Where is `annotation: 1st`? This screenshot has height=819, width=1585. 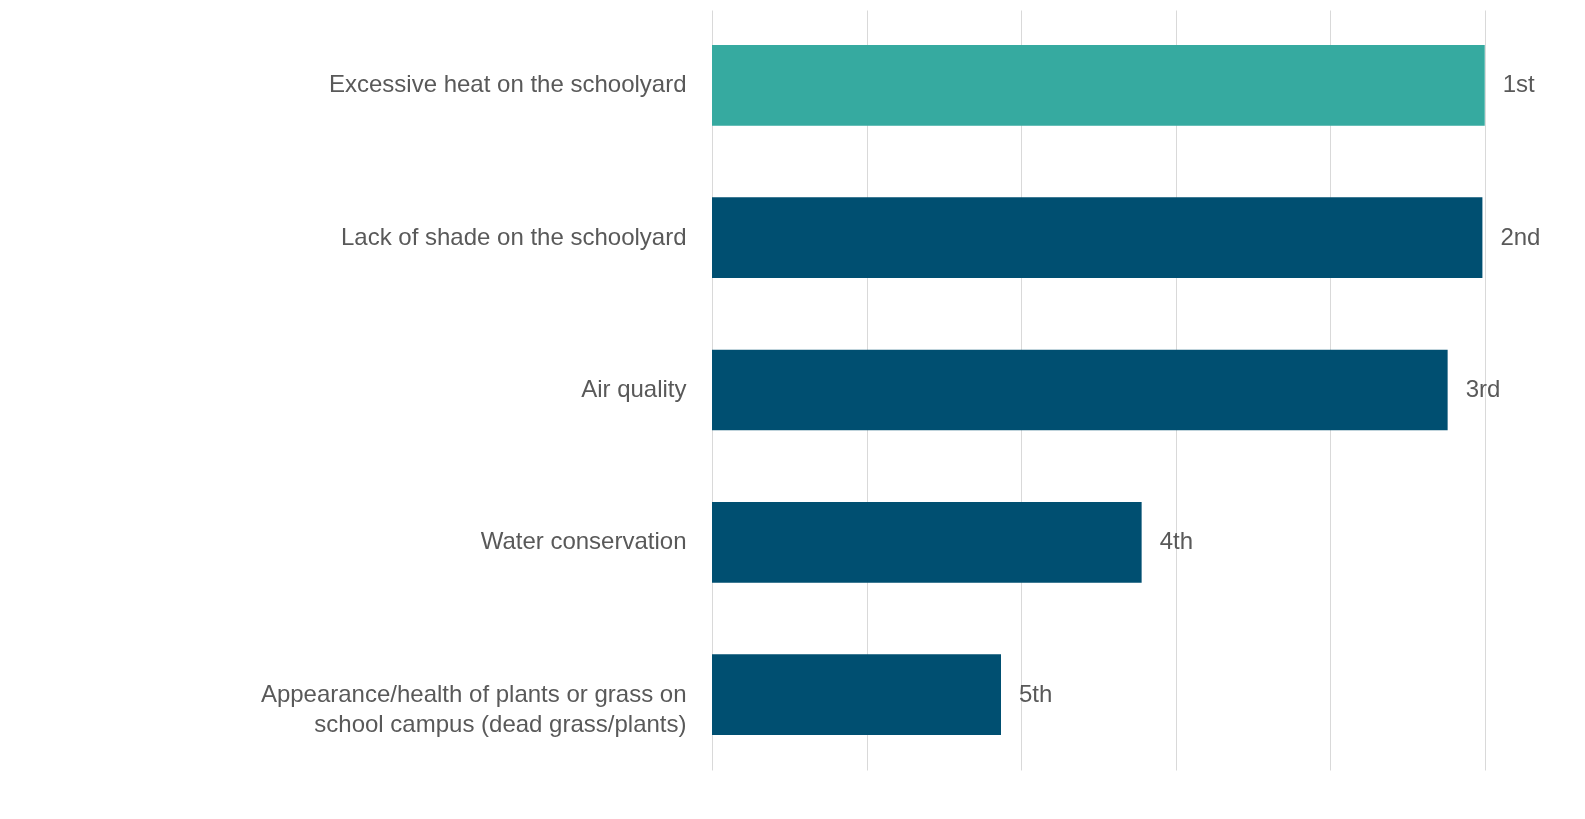 annotation: 1st is located at coordinates (1519, 84).